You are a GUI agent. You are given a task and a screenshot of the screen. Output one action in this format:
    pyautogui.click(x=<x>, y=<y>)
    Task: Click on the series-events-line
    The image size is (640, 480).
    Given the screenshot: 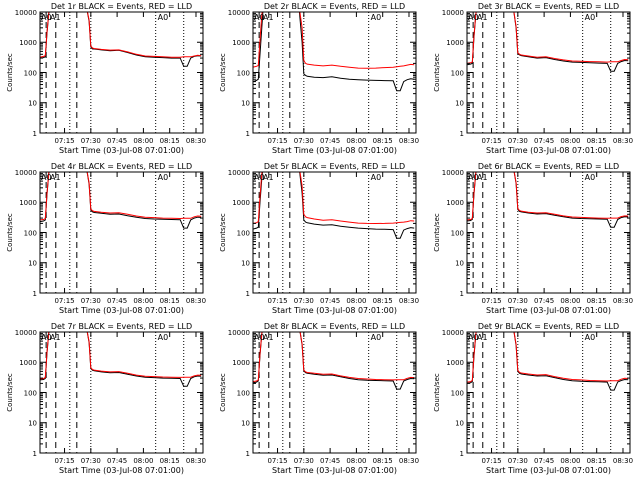 What is the action you would take?
    pyautogui.click(x=334, y=52)
    